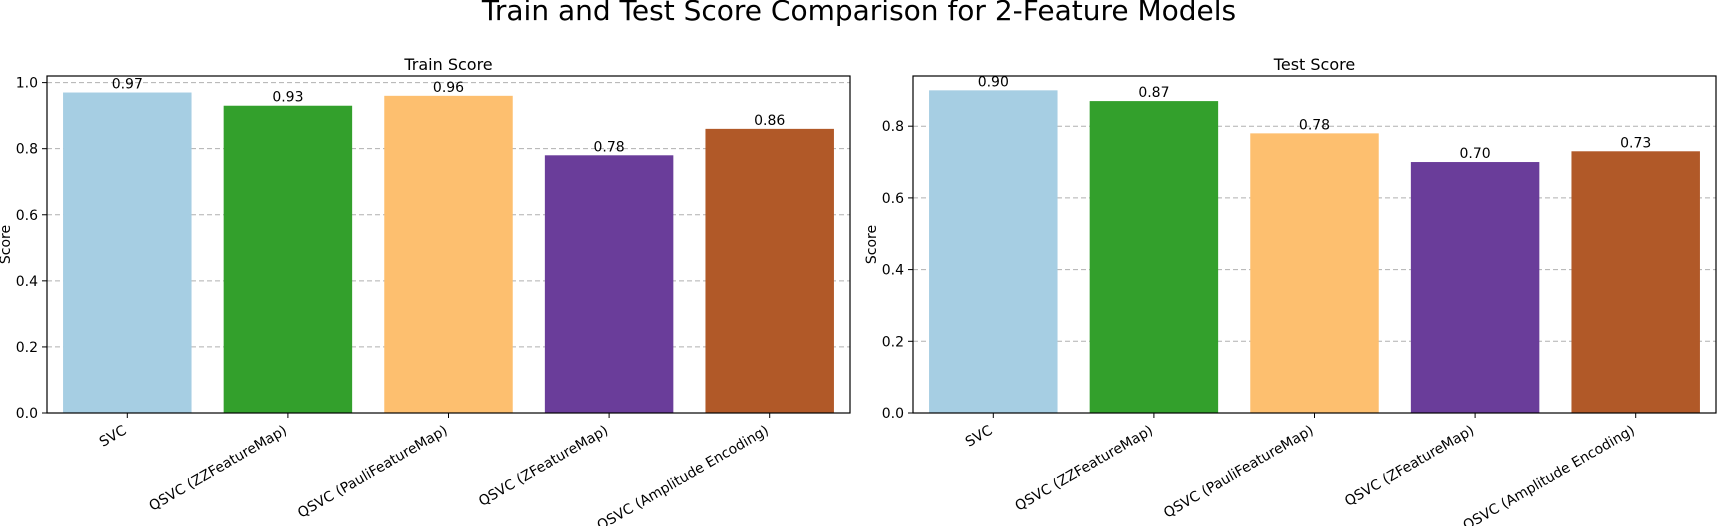 The image size is (1718, 526). I want to click on bar-value-label: 0.70, so click(1475, 154).